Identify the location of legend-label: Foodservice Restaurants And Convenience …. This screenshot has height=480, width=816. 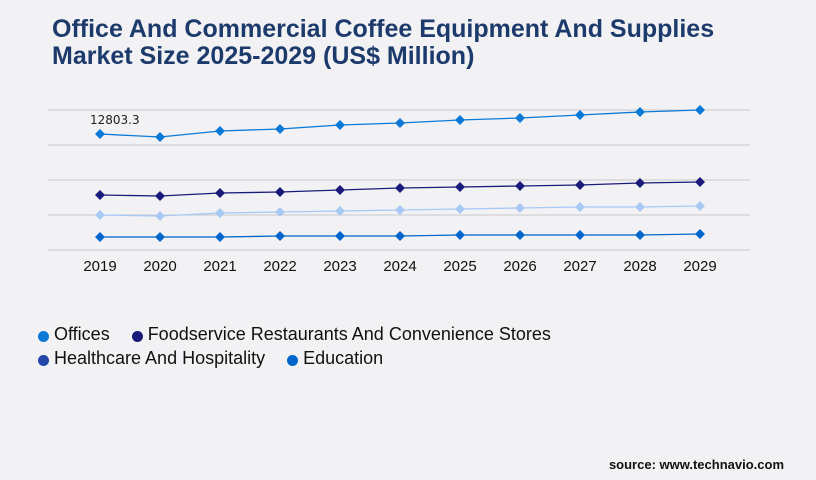
(349, 333).